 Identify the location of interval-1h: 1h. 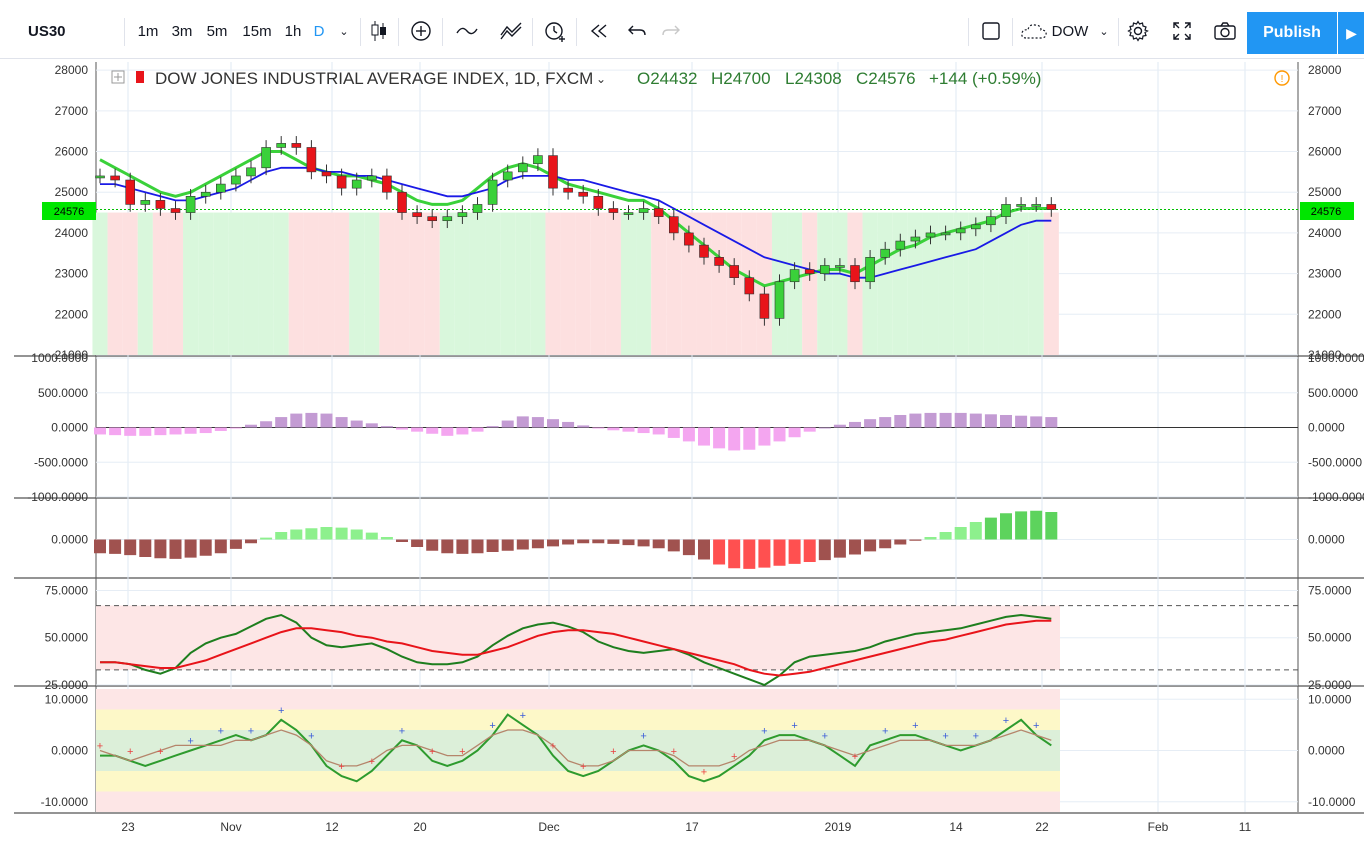
(293, 31).